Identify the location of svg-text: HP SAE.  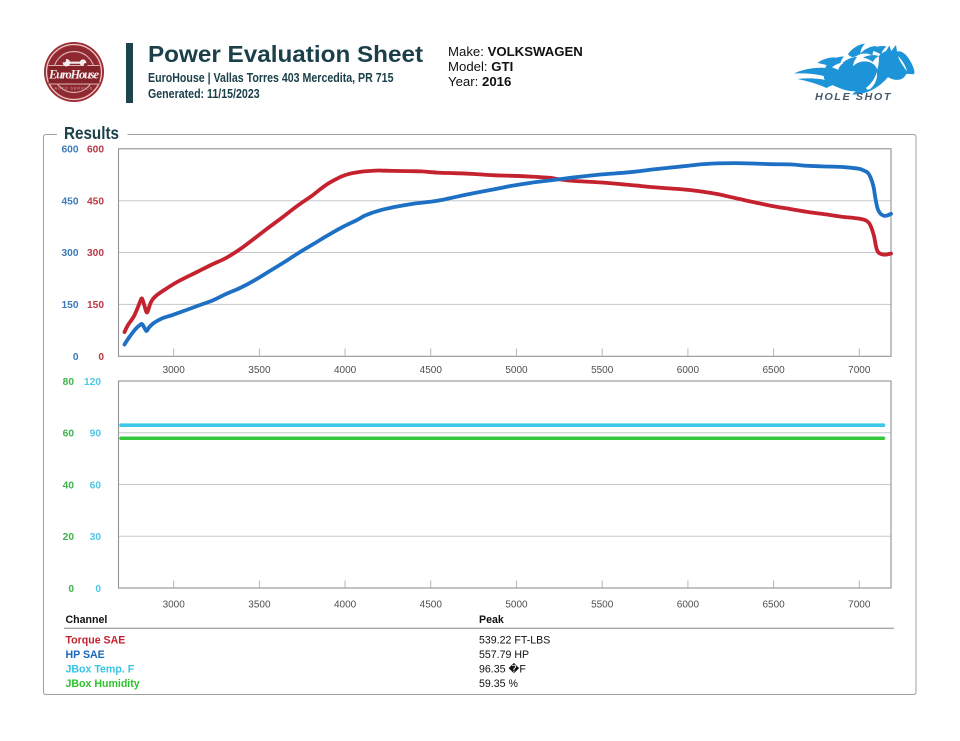
(85, 655).